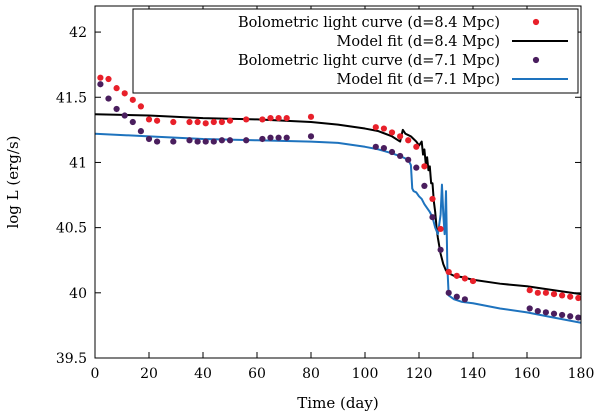 This screenshot has width=600, height=414. I want to click on legend-label: Model fit (d=7.1 Mpc), so click(418, 80).